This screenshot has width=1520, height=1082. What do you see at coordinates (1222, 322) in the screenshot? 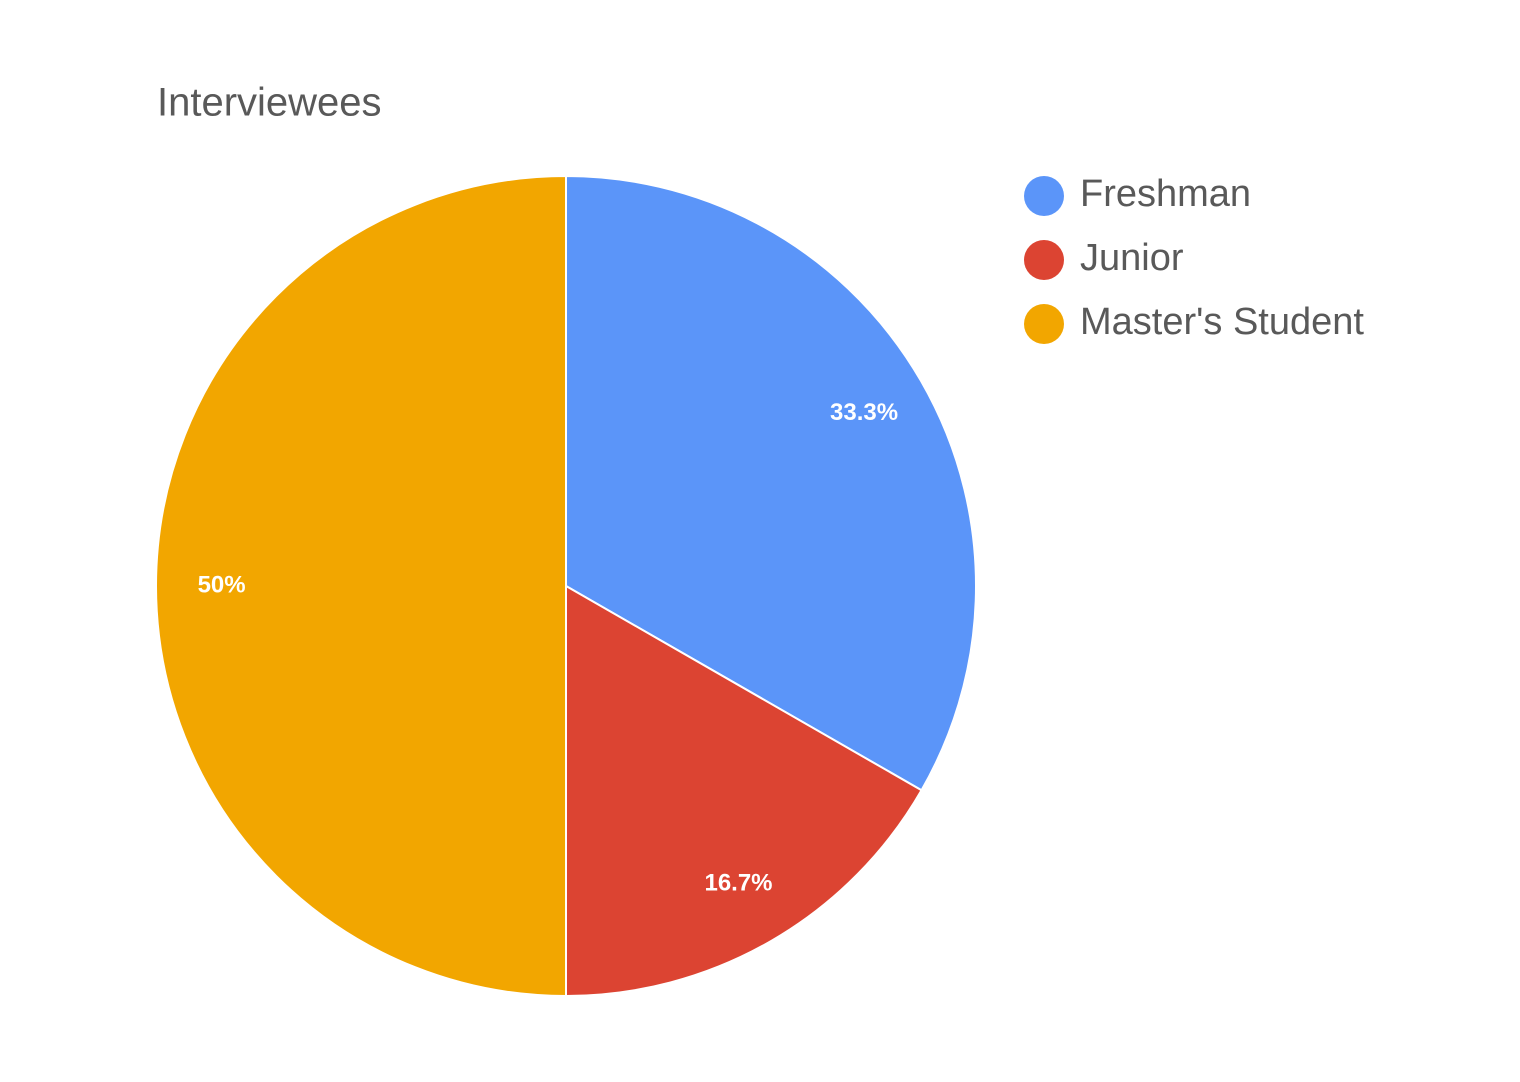
I see `legend-label: Master's Student` at bounding box center [1222, 322].